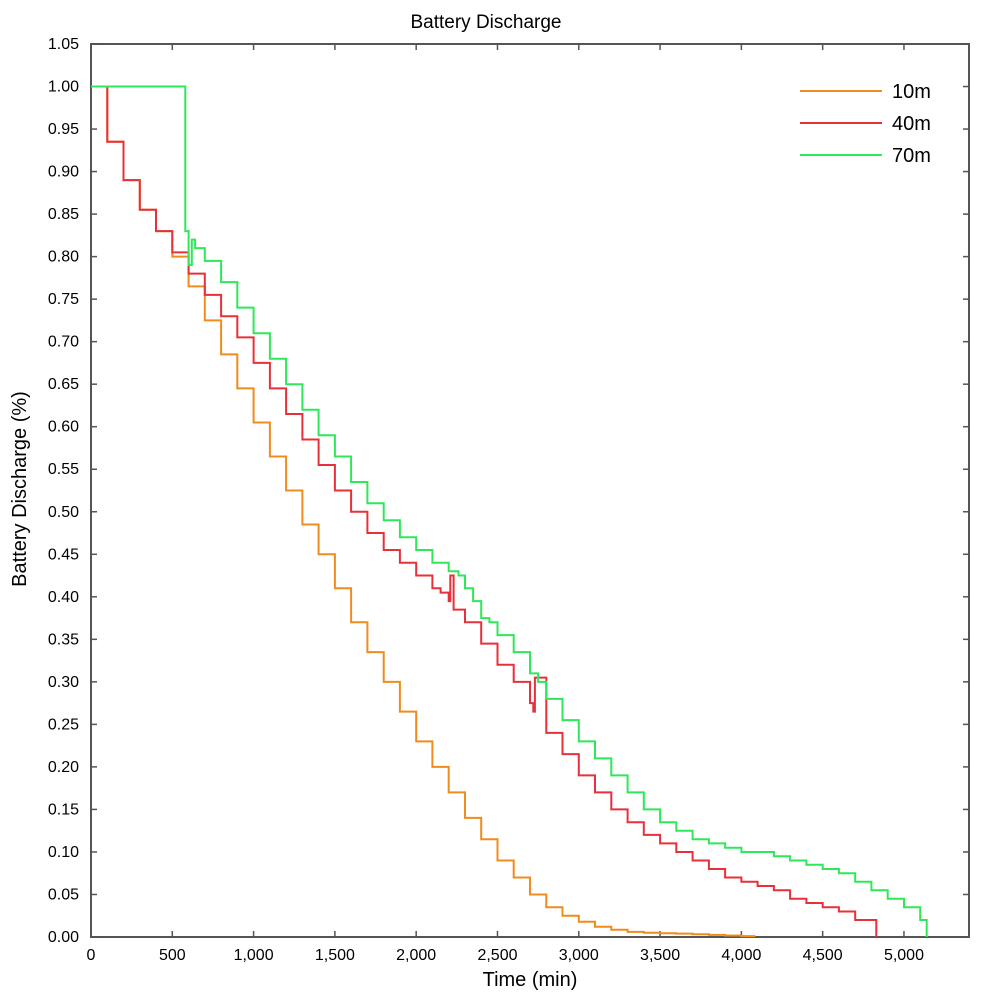 Image resolution: width=982 pixels, height=1000 pixels. I want to click on y-tick-label: 0.85, so click(63, 214).